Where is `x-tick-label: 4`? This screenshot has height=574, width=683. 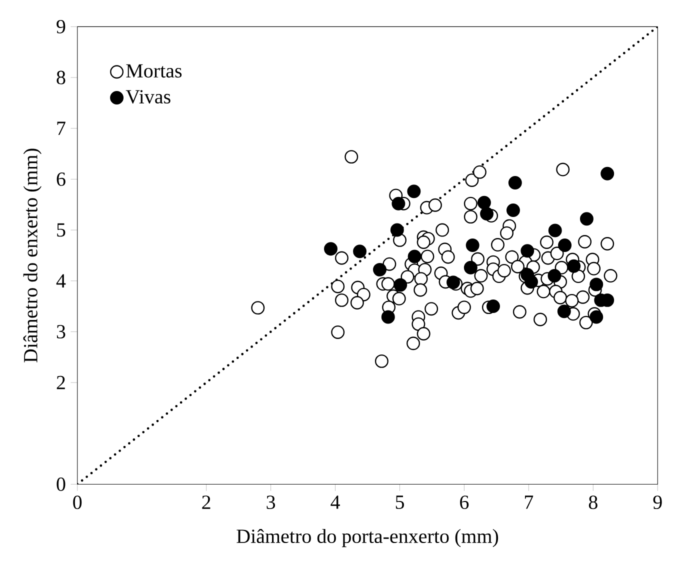
x-tick-label: 4 is located at coordinates (335, 502).